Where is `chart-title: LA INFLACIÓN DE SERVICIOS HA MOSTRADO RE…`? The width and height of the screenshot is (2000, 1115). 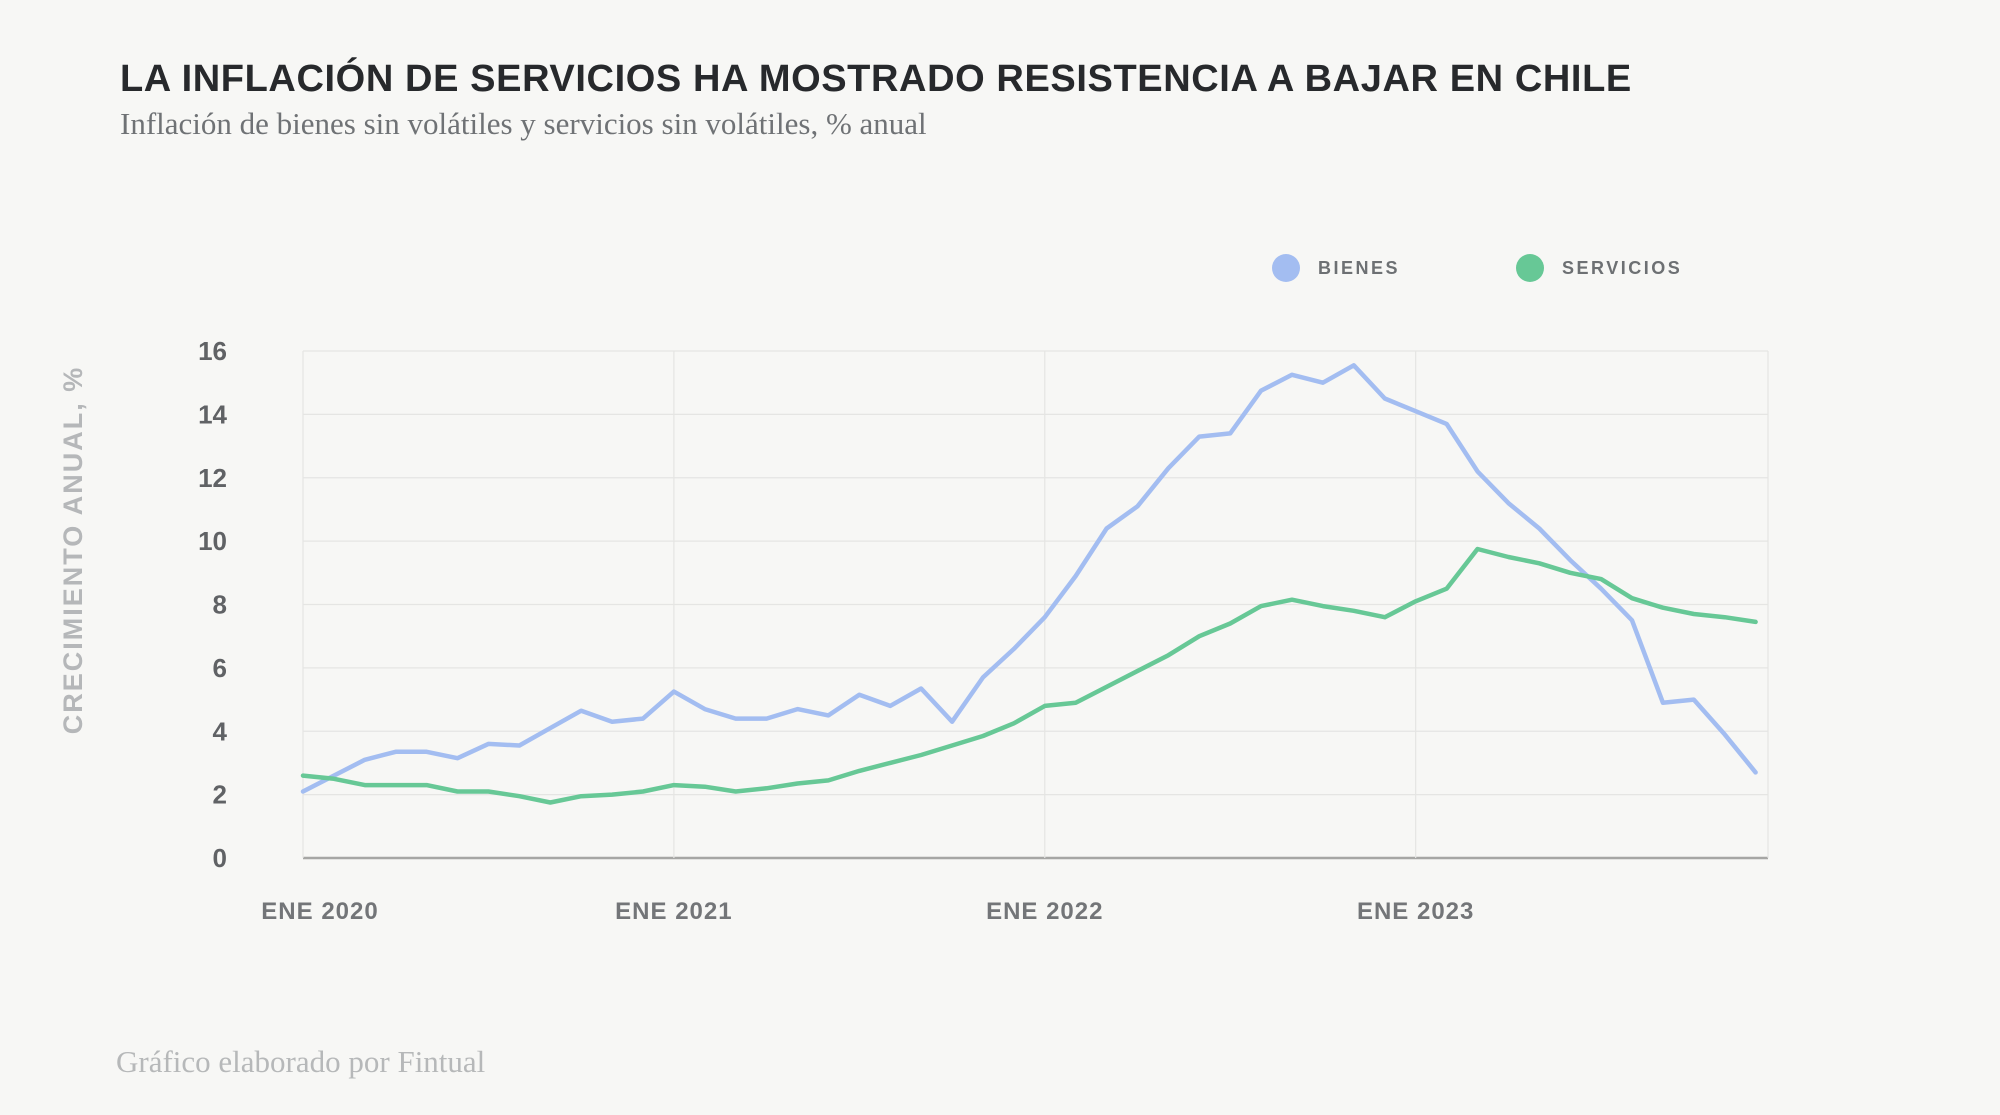 chart-title: LA INFLACIÓN DE SERVICIOS HA MOSTRADO RE… is located at coordinates (876, 79).